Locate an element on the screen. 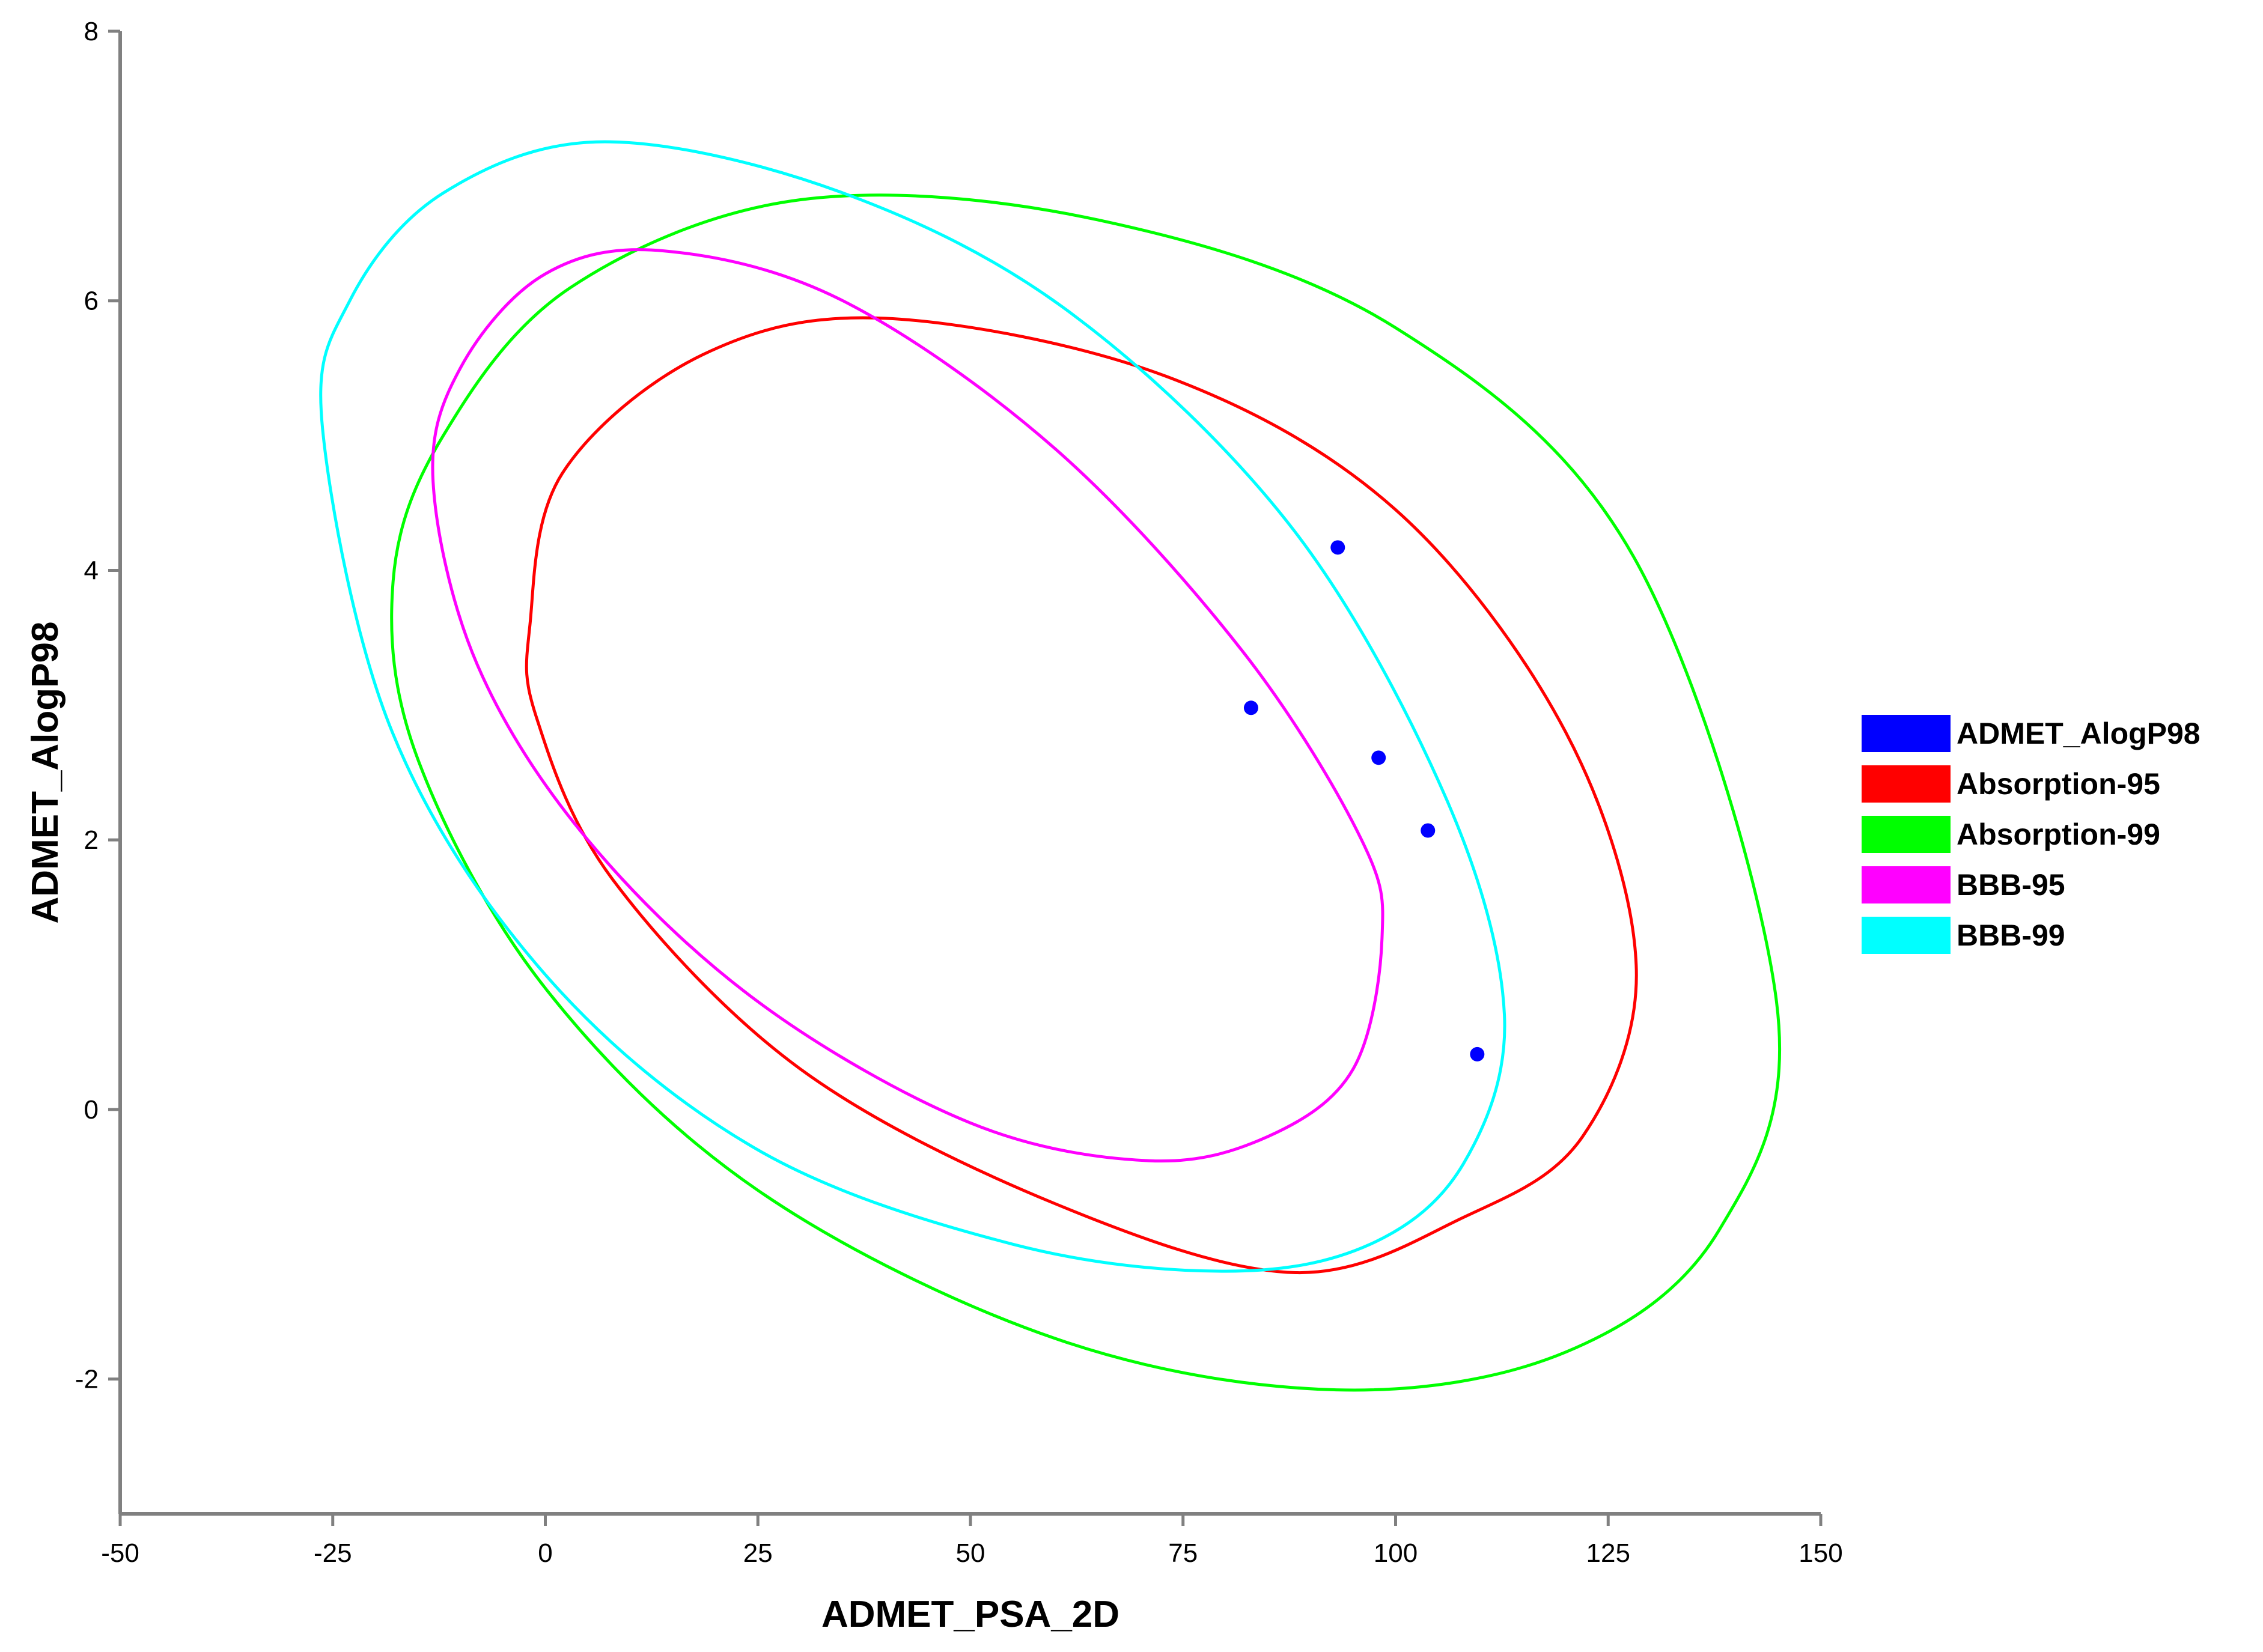  x-tick-label: 0 is located at coordinates (545, 1553).